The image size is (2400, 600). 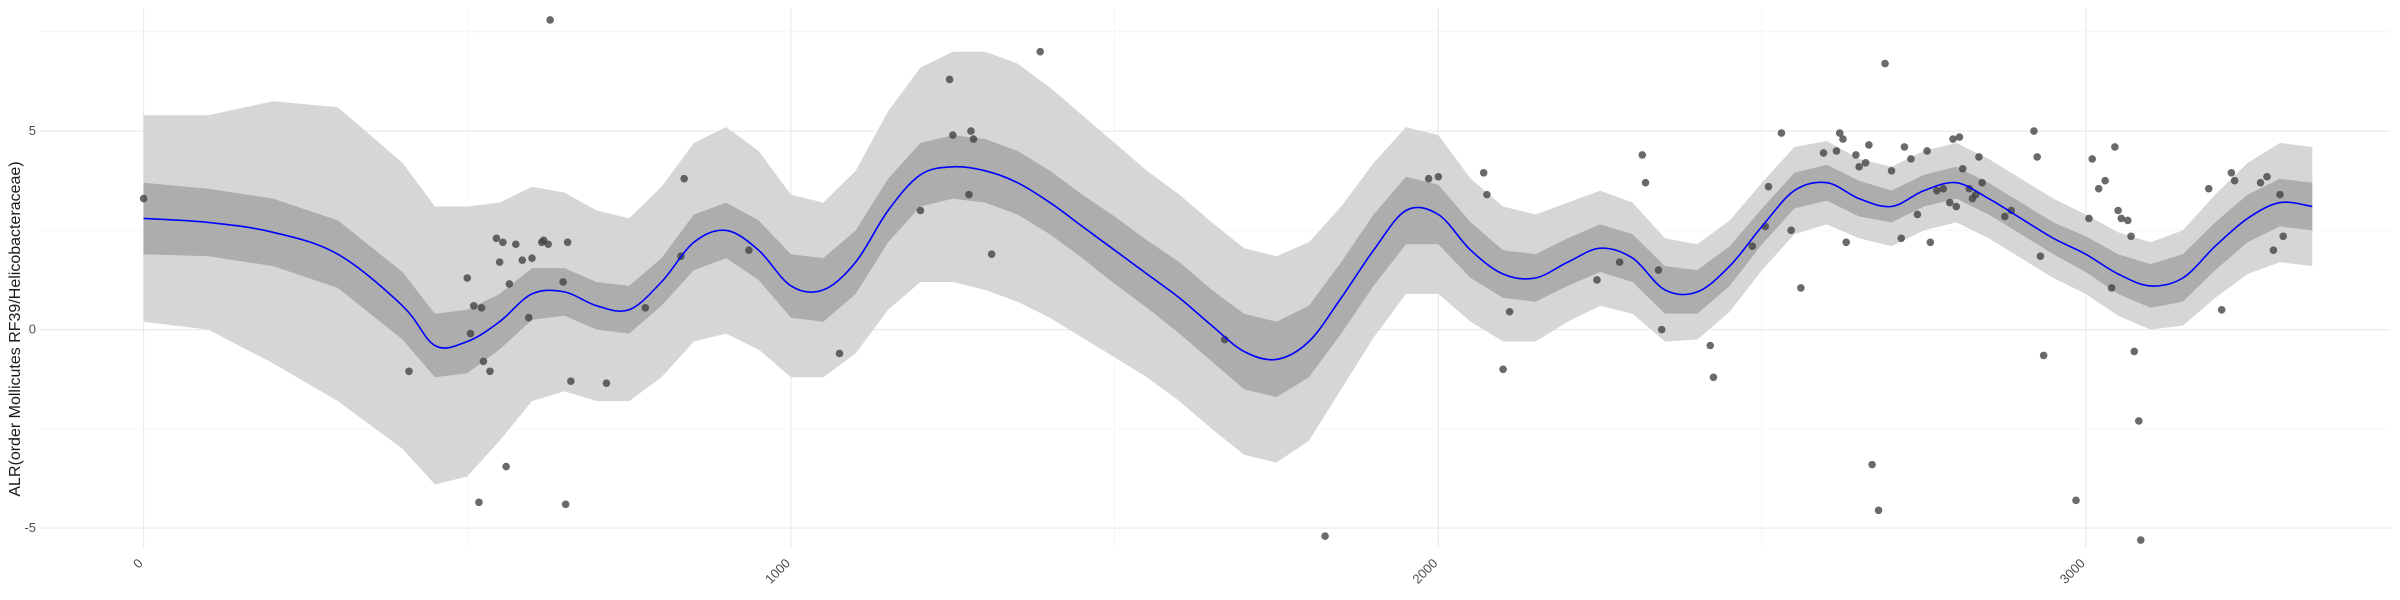 What do you see at coordinates (1424, 571) in the screenshot?
I see `x-tick-label: 2000` at bounding box center [1424, 571].